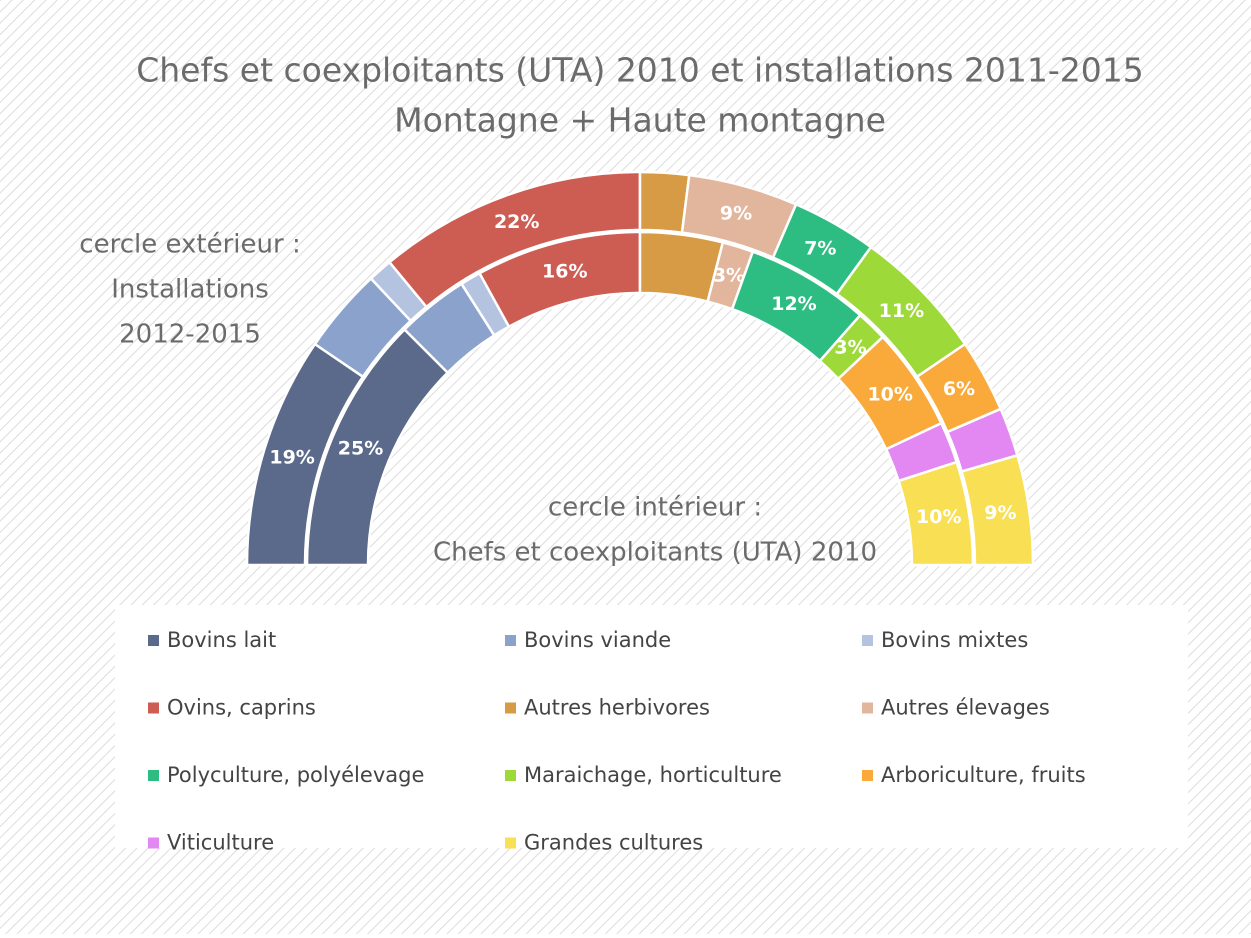 The height and width of the screenshot is (938, 1251). What do you see at coordinates (901, 311) in the screenshot?
I see `data-label: 11%` at bounding box center [901, 311].